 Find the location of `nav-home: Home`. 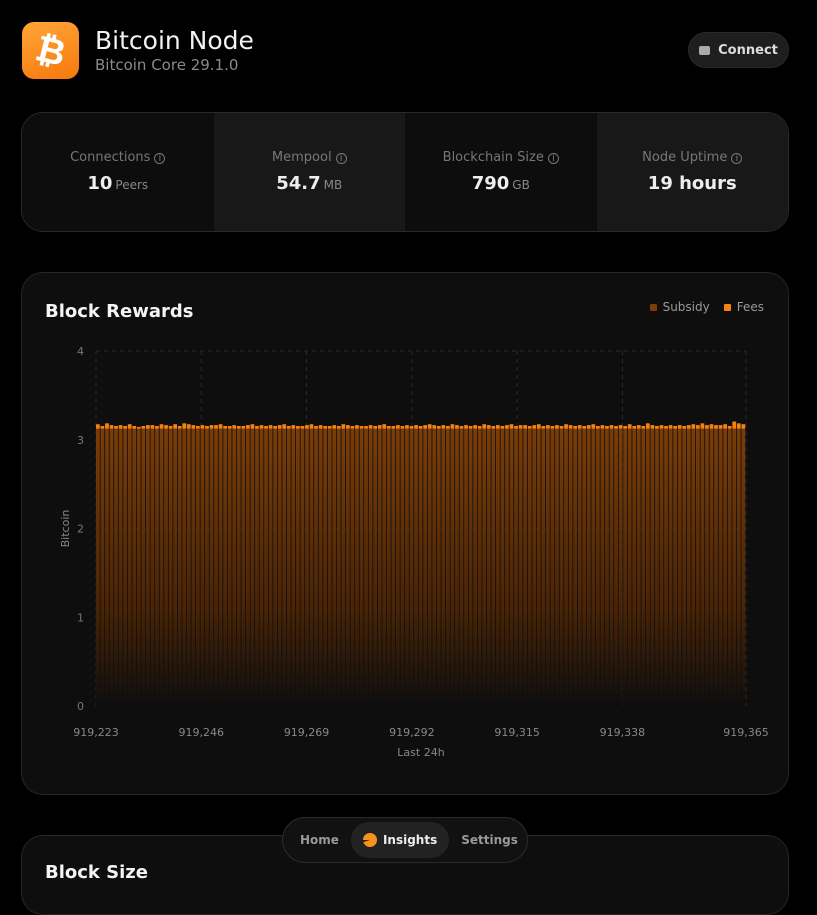

nav-home: Home is located at coordinates (319, 840).